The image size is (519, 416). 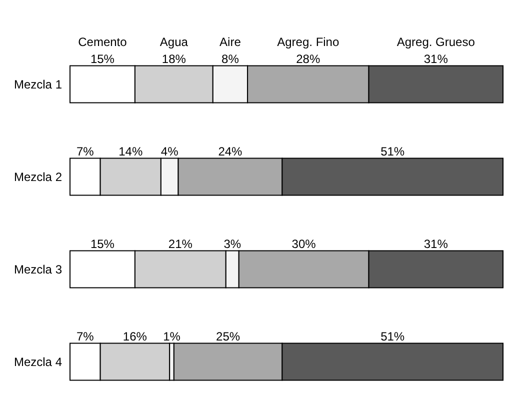 I want to click on y-tick-label: Mezcla 2, so click(x=38, y=177).